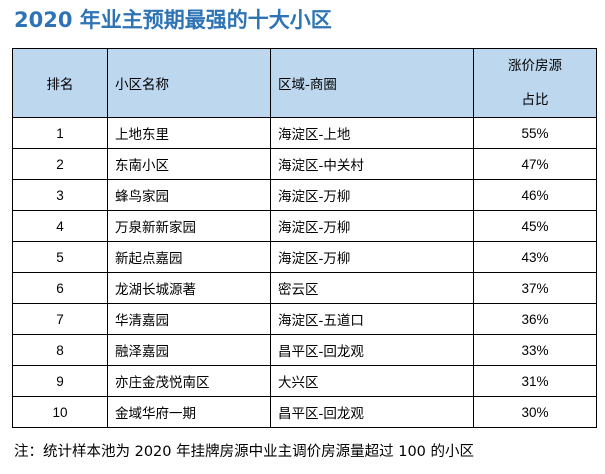 This screenshot has width=605, height=474. I want to click on table-row: 6 龙湖长城源著 密云区 37%, so click(304, 288).